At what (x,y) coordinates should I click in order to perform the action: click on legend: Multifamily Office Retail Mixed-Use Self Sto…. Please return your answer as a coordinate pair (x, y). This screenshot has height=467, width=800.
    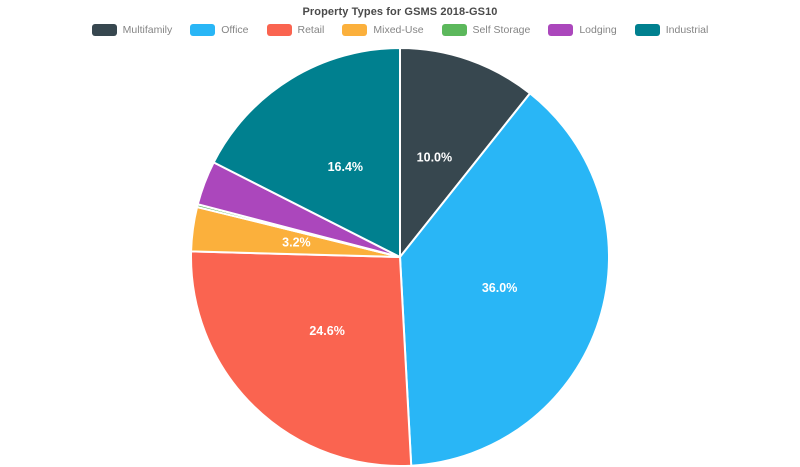
    Looking at the image, I should click on (400, 30).